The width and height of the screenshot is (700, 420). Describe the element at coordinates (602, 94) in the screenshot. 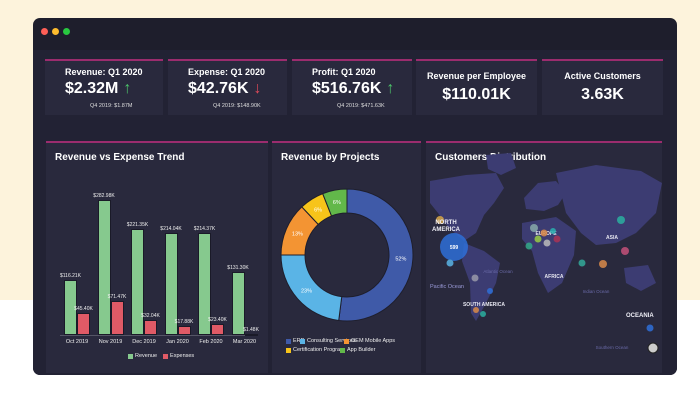

I see `kpi-value: 3.63K` at that location.